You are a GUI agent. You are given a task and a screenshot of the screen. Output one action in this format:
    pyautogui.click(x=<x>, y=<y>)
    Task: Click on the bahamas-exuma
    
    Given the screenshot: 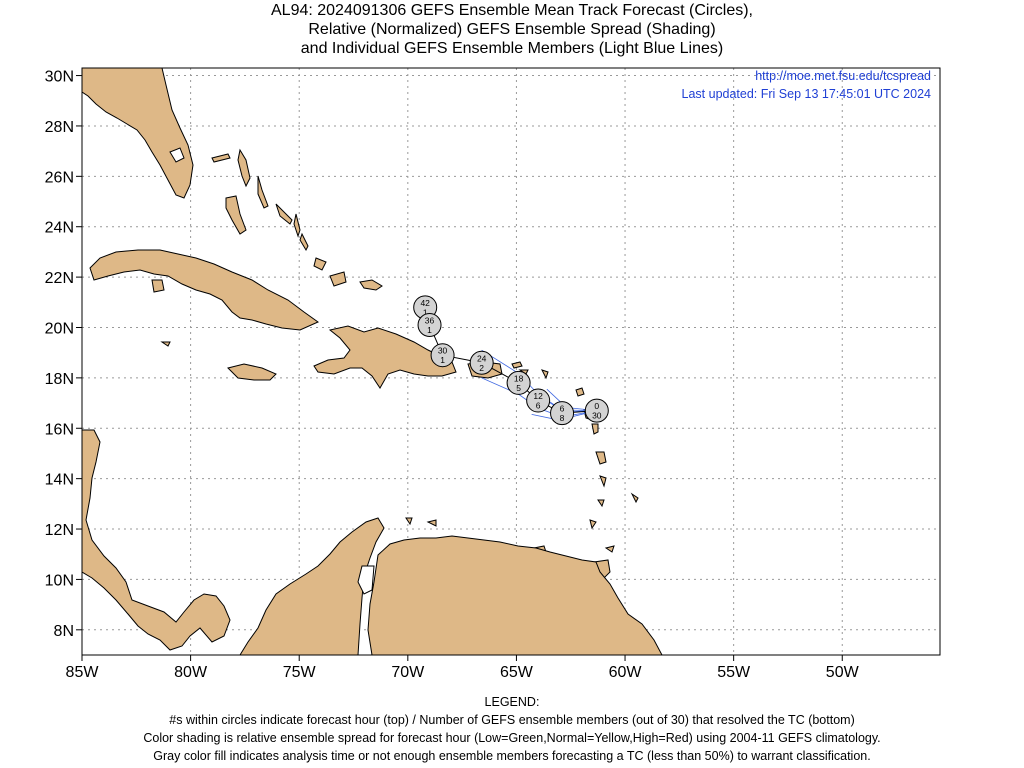 What is the action you would take?
    pyautogui.click(x=284, y=214)
    